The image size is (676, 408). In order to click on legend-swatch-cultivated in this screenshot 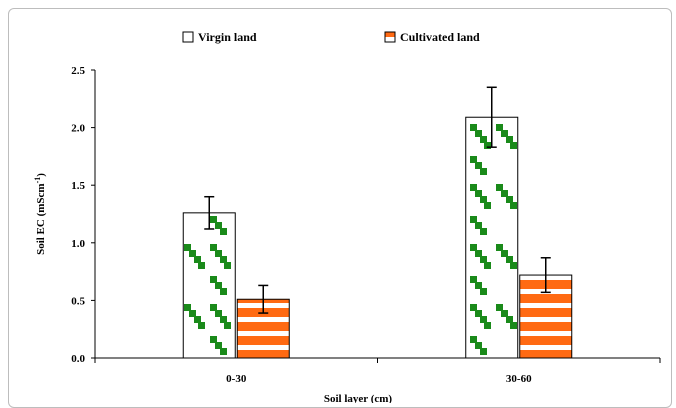, I will do `click(390, 37)`.